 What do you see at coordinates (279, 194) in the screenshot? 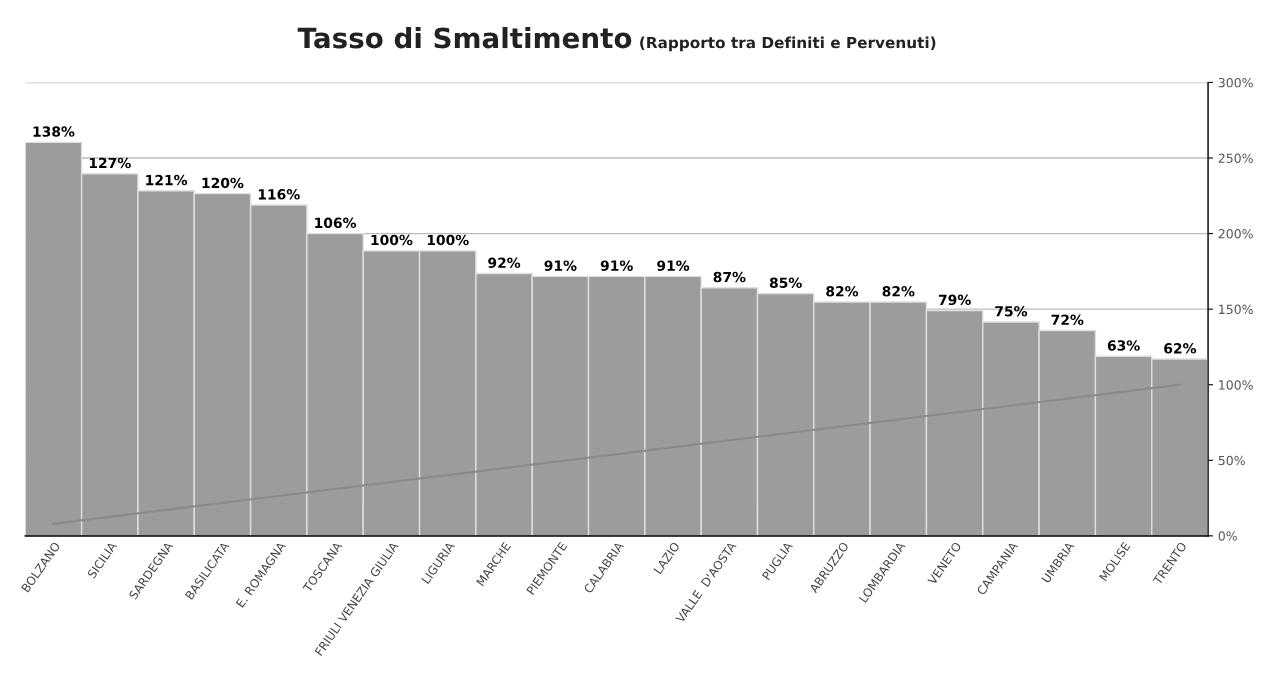
I see `data-label: 116%` at bounding box center [279, 194].